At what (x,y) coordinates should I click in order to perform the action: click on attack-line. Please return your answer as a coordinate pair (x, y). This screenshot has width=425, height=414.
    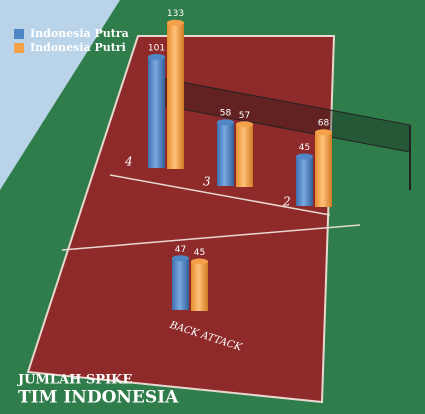
    Looking at the image, I should click on (220, 195).